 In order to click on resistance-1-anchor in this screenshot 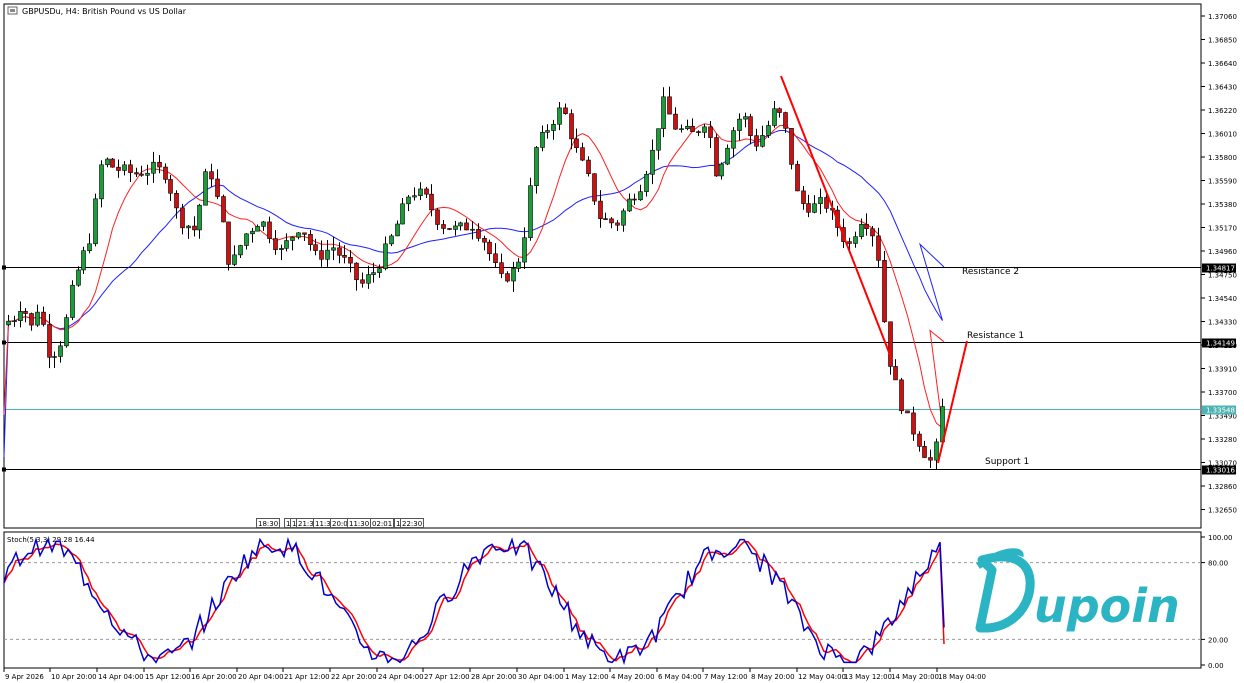, I will do `click(4, 342)`.